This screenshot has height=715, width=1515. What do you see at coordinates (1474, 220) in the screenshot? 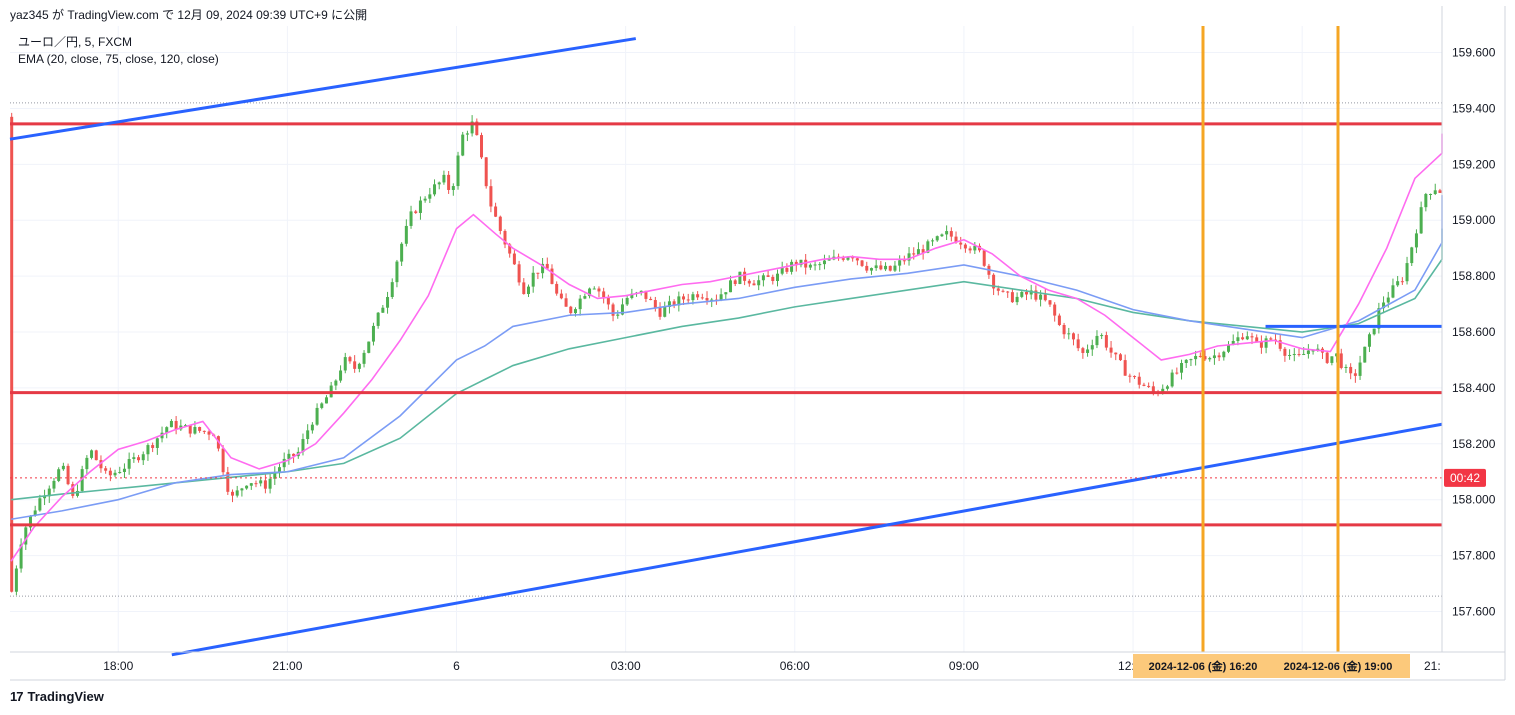
I see `price-axis-label: 159.000` at bounding box center [1474, 220].